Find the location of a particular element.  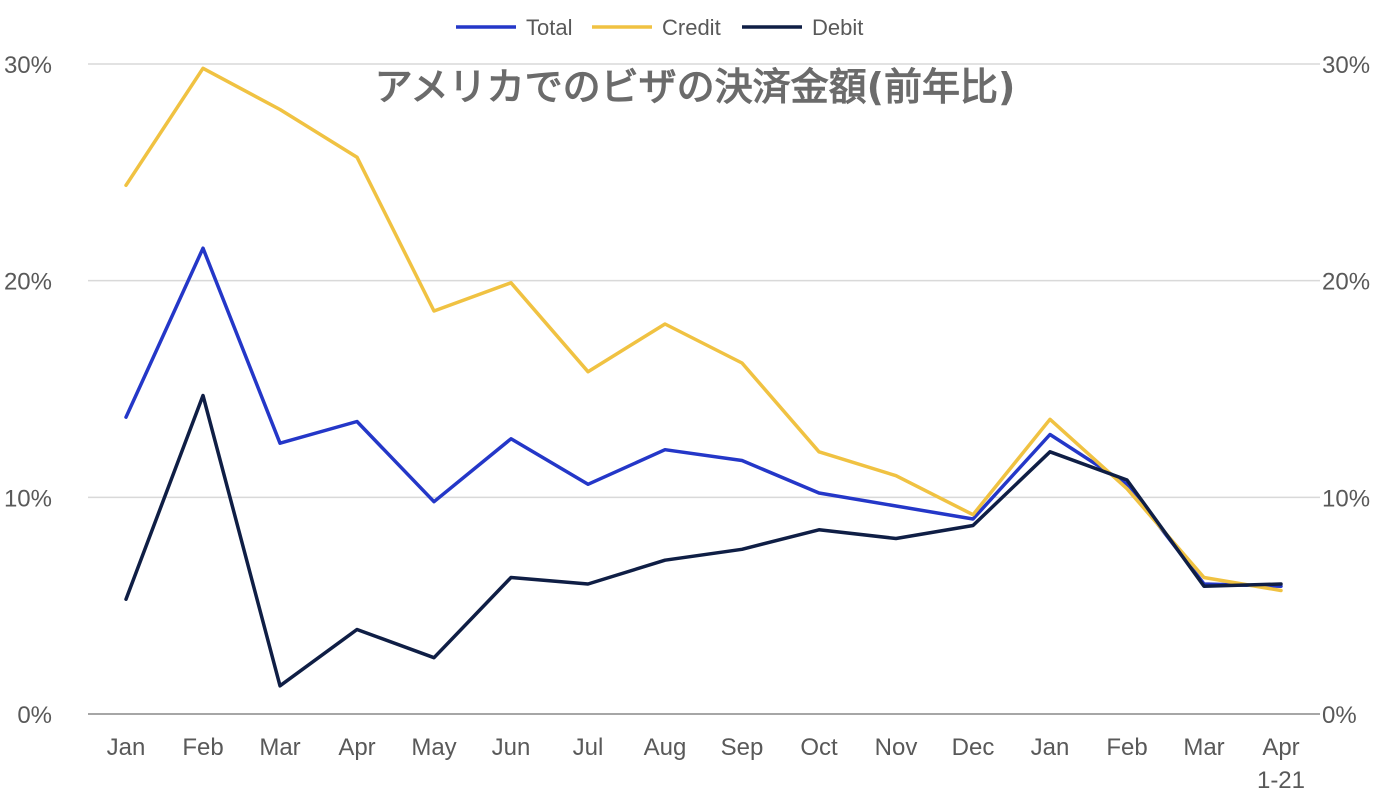

x-tick-label: Apr 1-21 is located at coordinates (1281, 764).